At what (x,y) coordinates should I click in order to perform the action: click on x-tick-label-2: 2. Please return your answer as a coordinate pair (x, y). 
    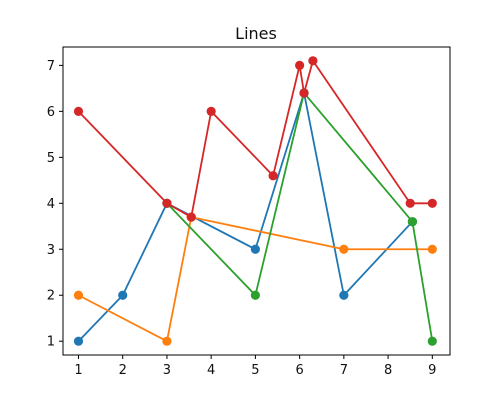
    Looking at the image, I should click on (123, 370).